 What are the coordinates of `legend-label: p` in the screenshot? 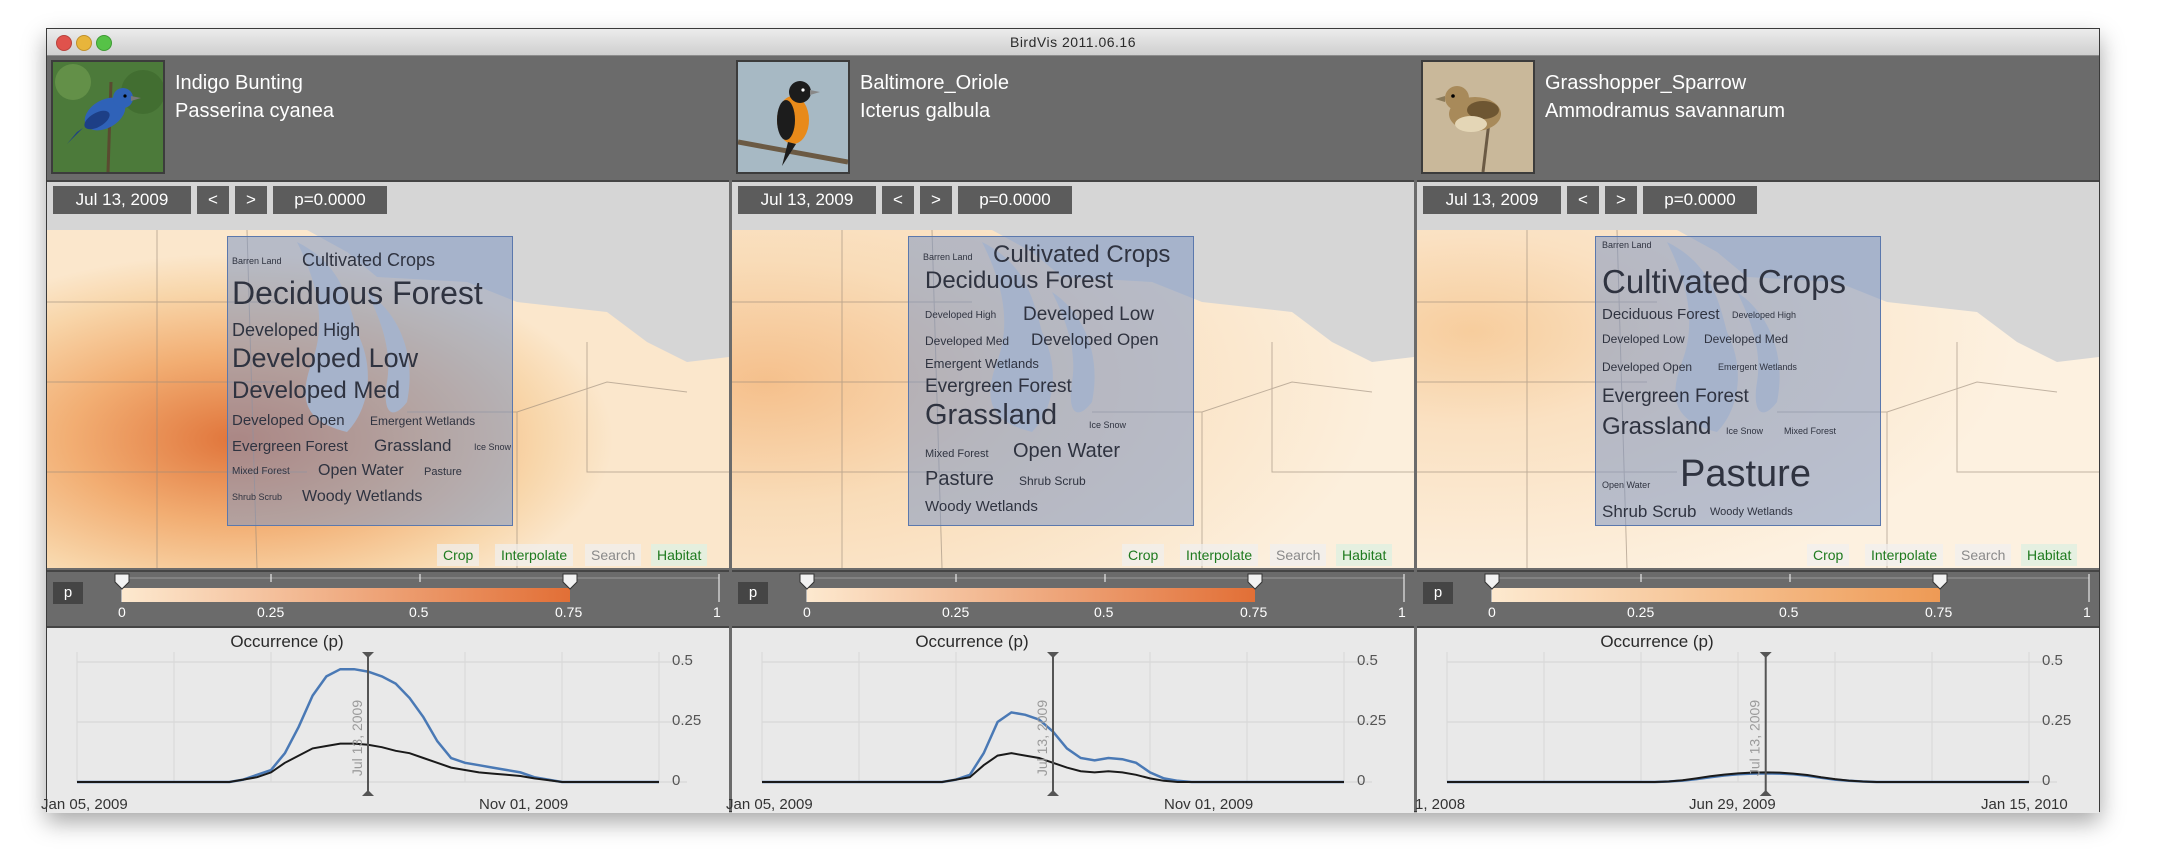 It's located at (753, 593).